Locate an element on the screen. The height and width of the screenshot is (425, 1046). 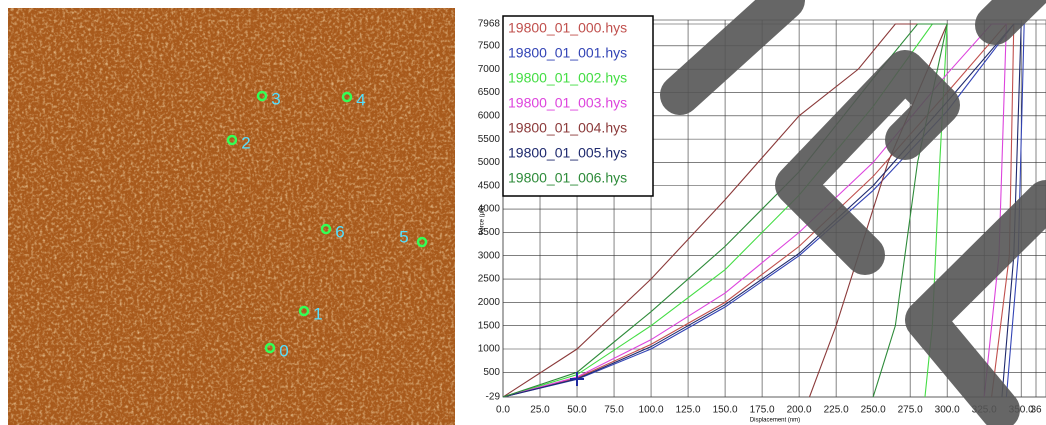
legend-box is located at coordinates (578, 106).